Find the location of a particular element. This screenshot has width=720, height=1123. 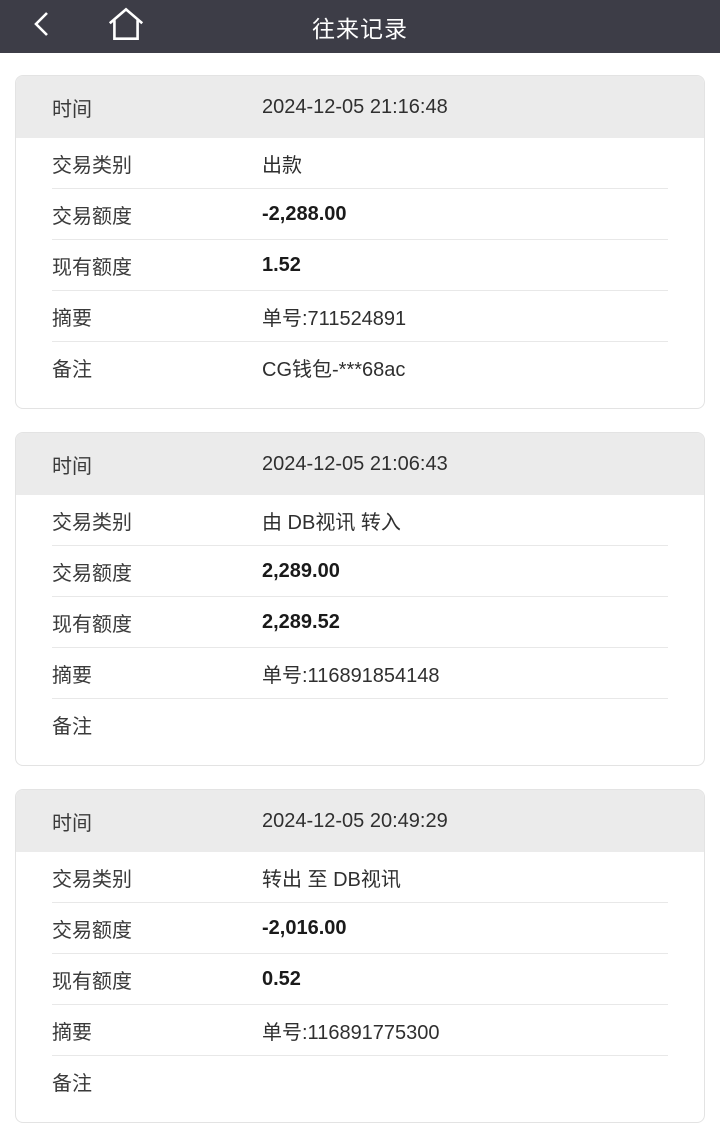

time-value: 2024-12-05 21:16:48 is located at coordinates (355, 106).